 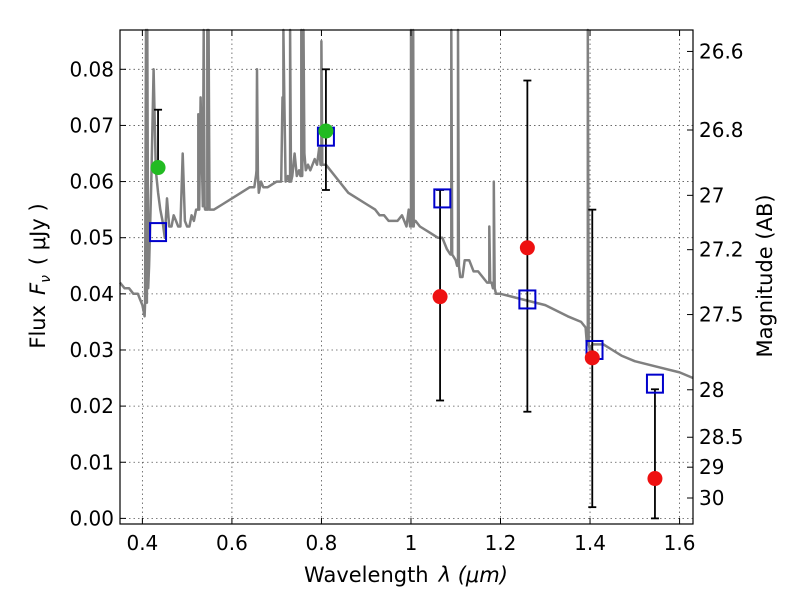 What do you see at coordinates (91, 406) in the screenshot?
I see `y-tick-label: 0.02` at bounding box center [91, 406].